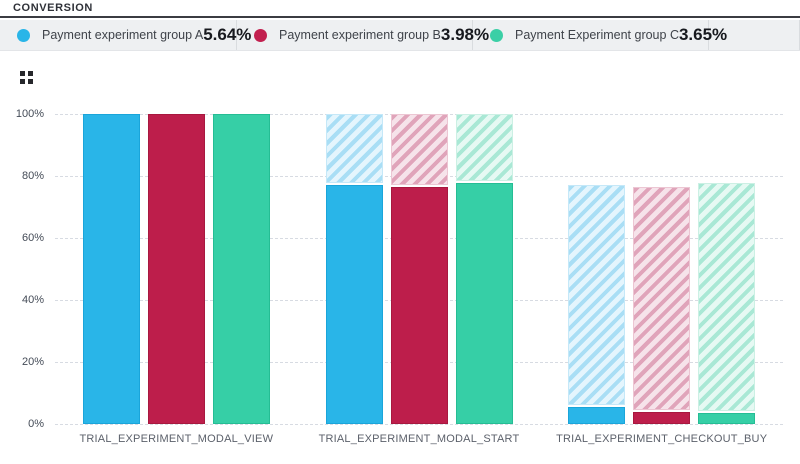 The height and width of the screenshot is (464, 800). I want to click on series-a-color-dot-icon, so click(23, 35).